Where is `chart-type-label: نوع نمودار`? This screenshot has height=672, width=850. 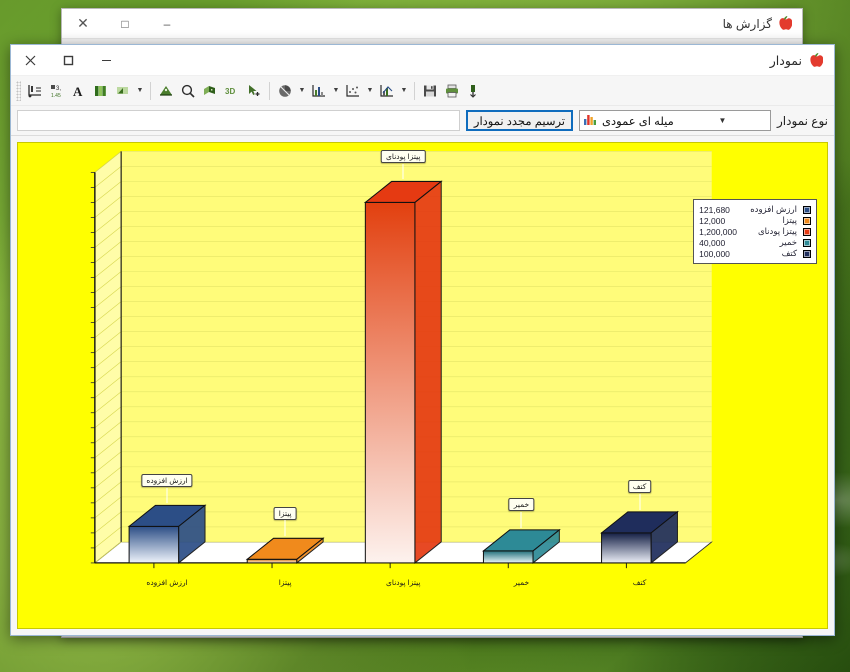 chart-type-label: نوع نمودار is located at coordinates (802, 120).